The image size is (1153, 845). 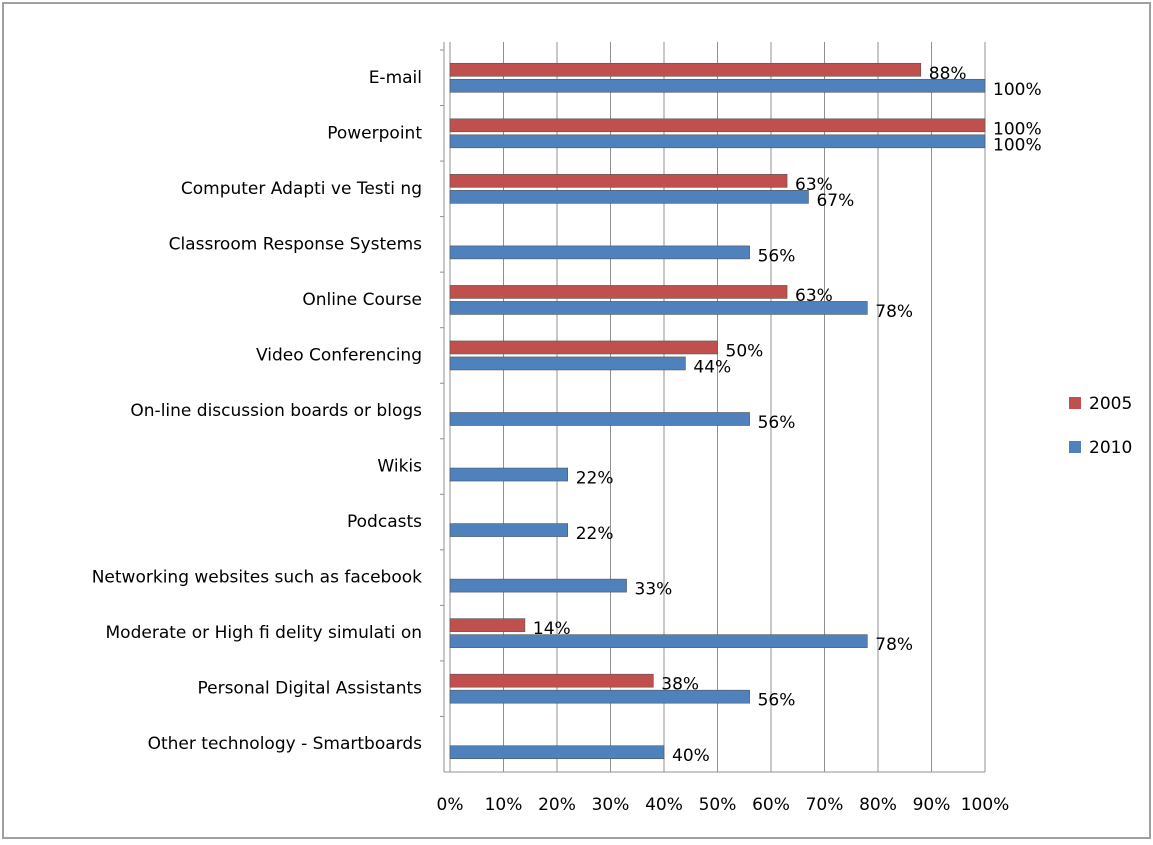 What do you see at coordinates (680, 685) in the screenshot?
I see `data-label: 38%` at bounding box center [680, 685].